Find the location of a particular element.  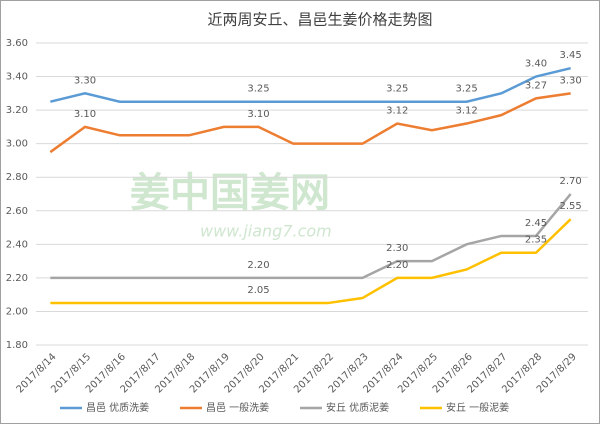

data-label: 2.35 is located at coordinates (536, 240).